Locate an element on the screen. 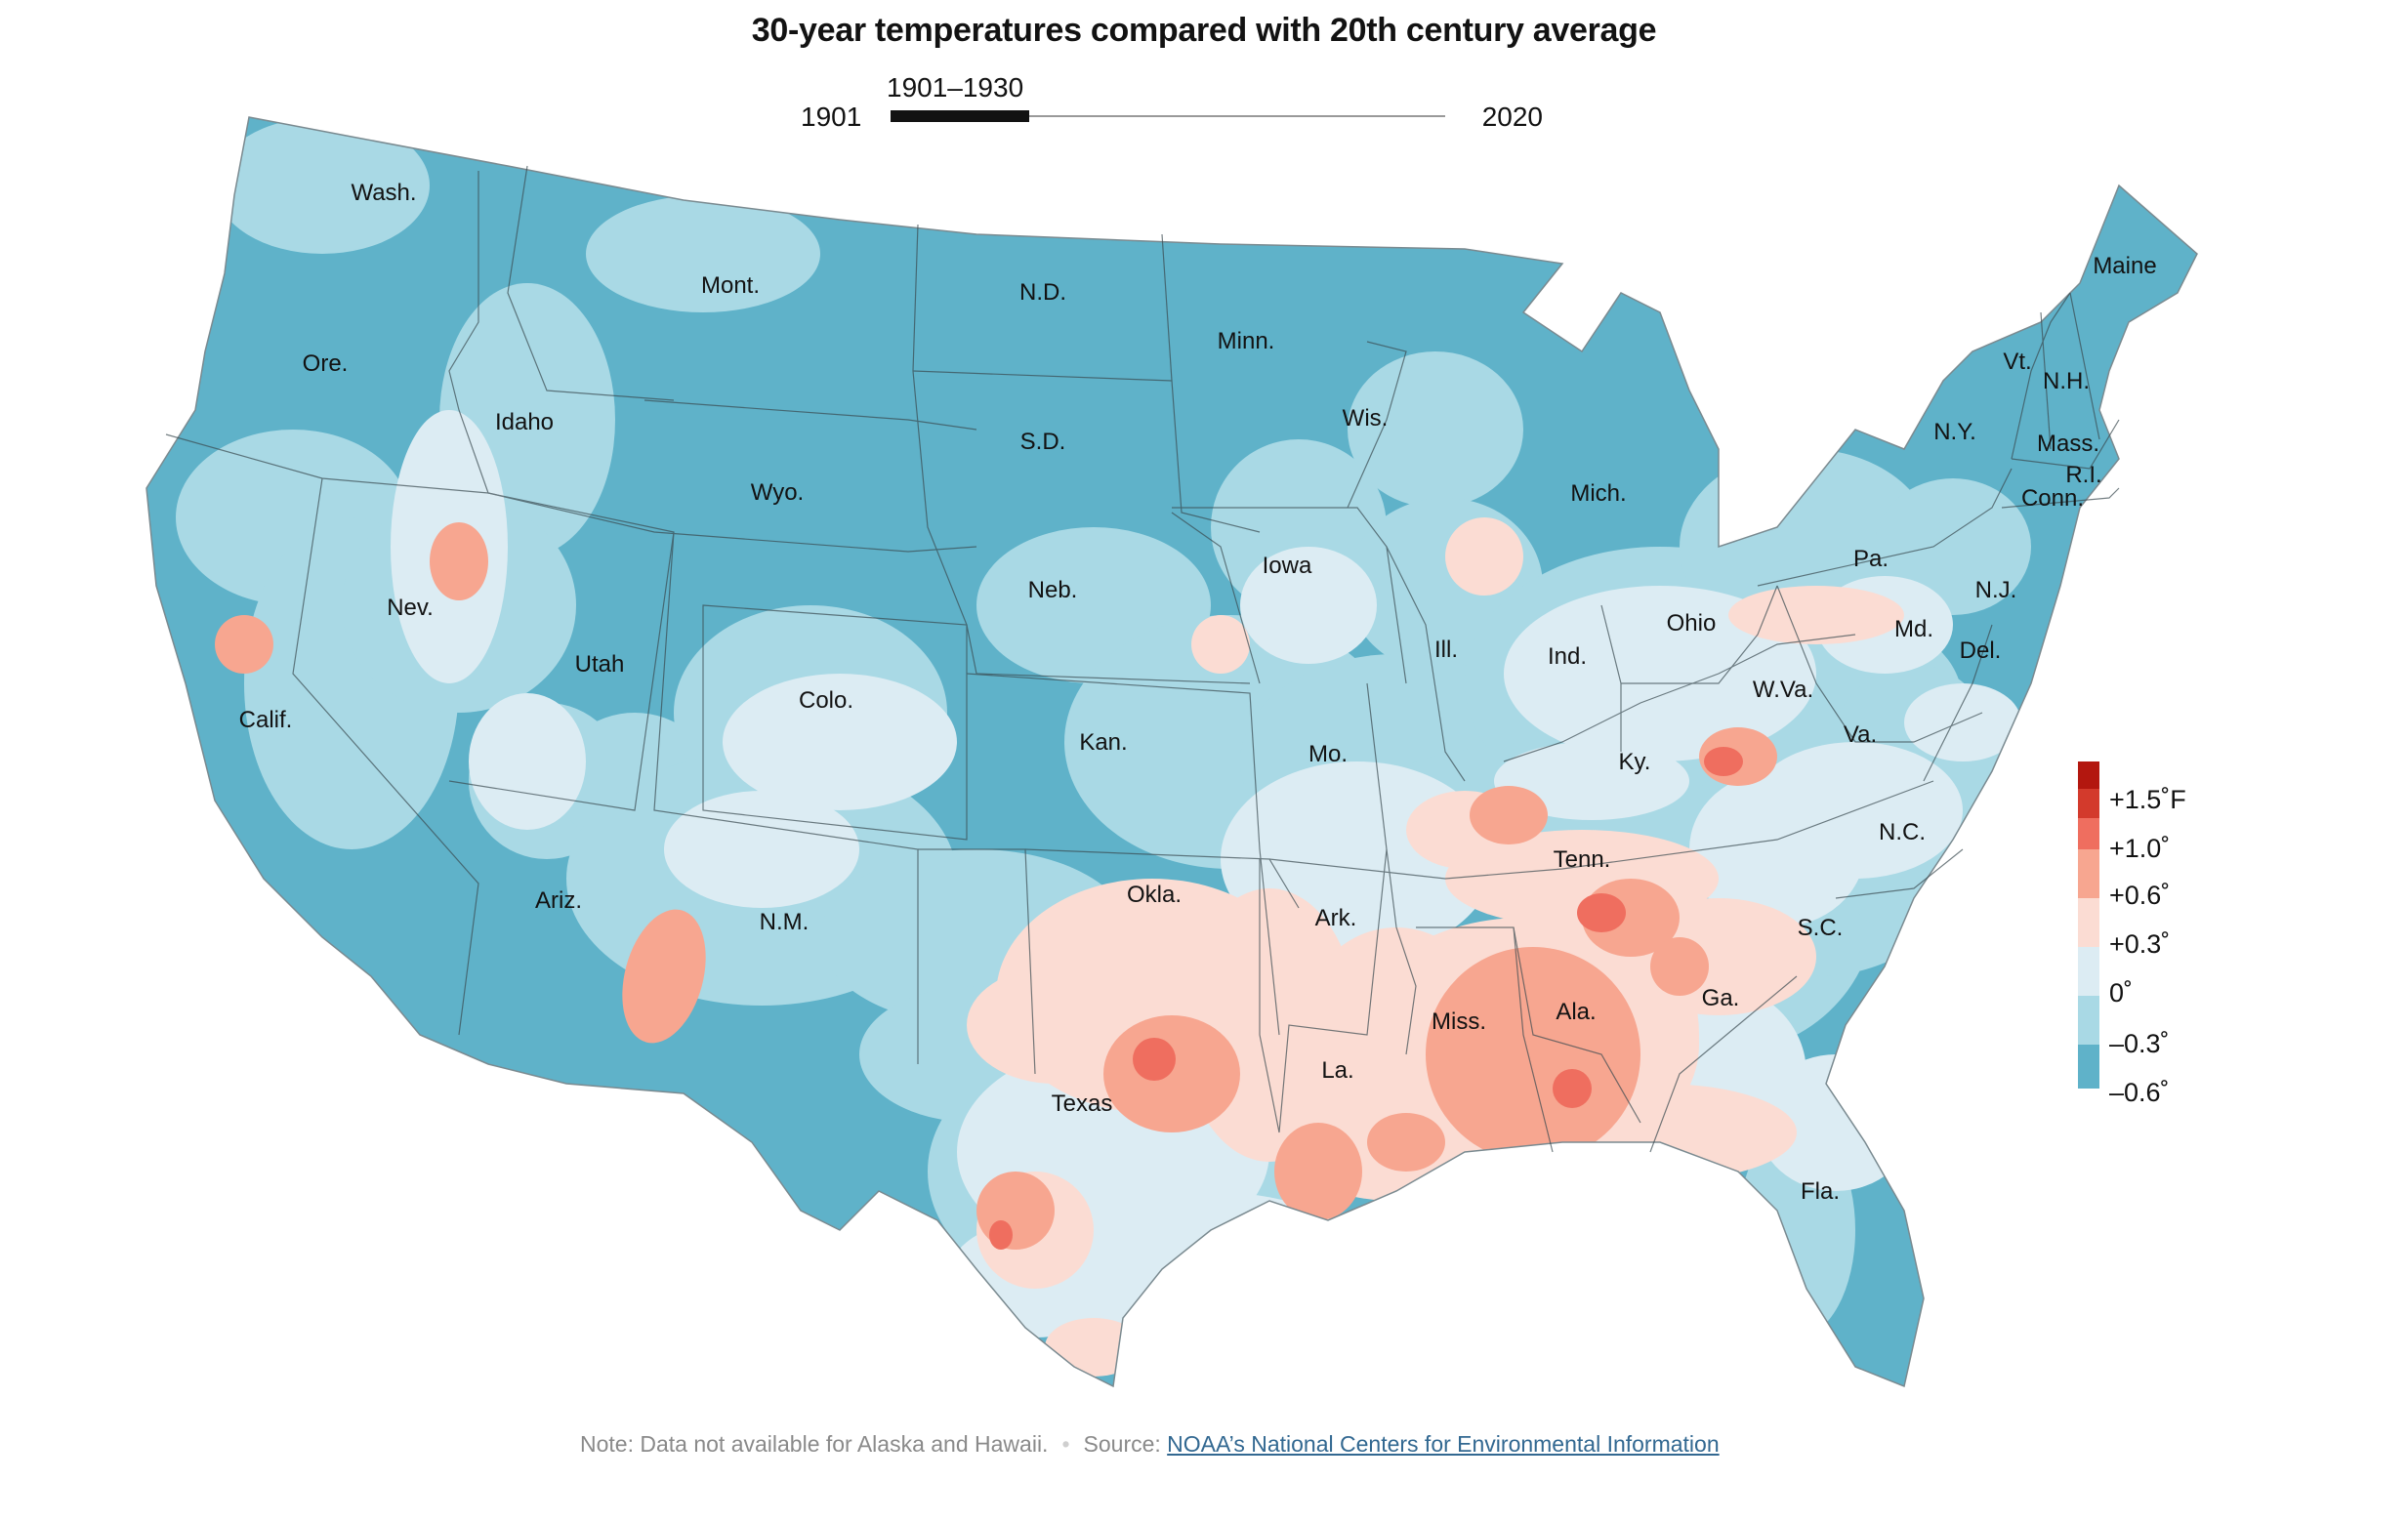 The width and height of the screenshot is (2408, 1522). slider-start-label: 1901 is located at coordinates (831, 117).